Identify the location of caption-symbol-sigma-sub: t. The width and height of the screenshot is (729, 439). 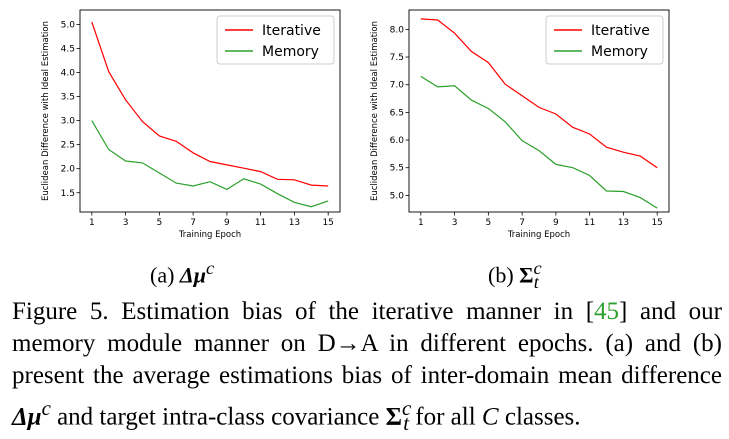
(406, 423).